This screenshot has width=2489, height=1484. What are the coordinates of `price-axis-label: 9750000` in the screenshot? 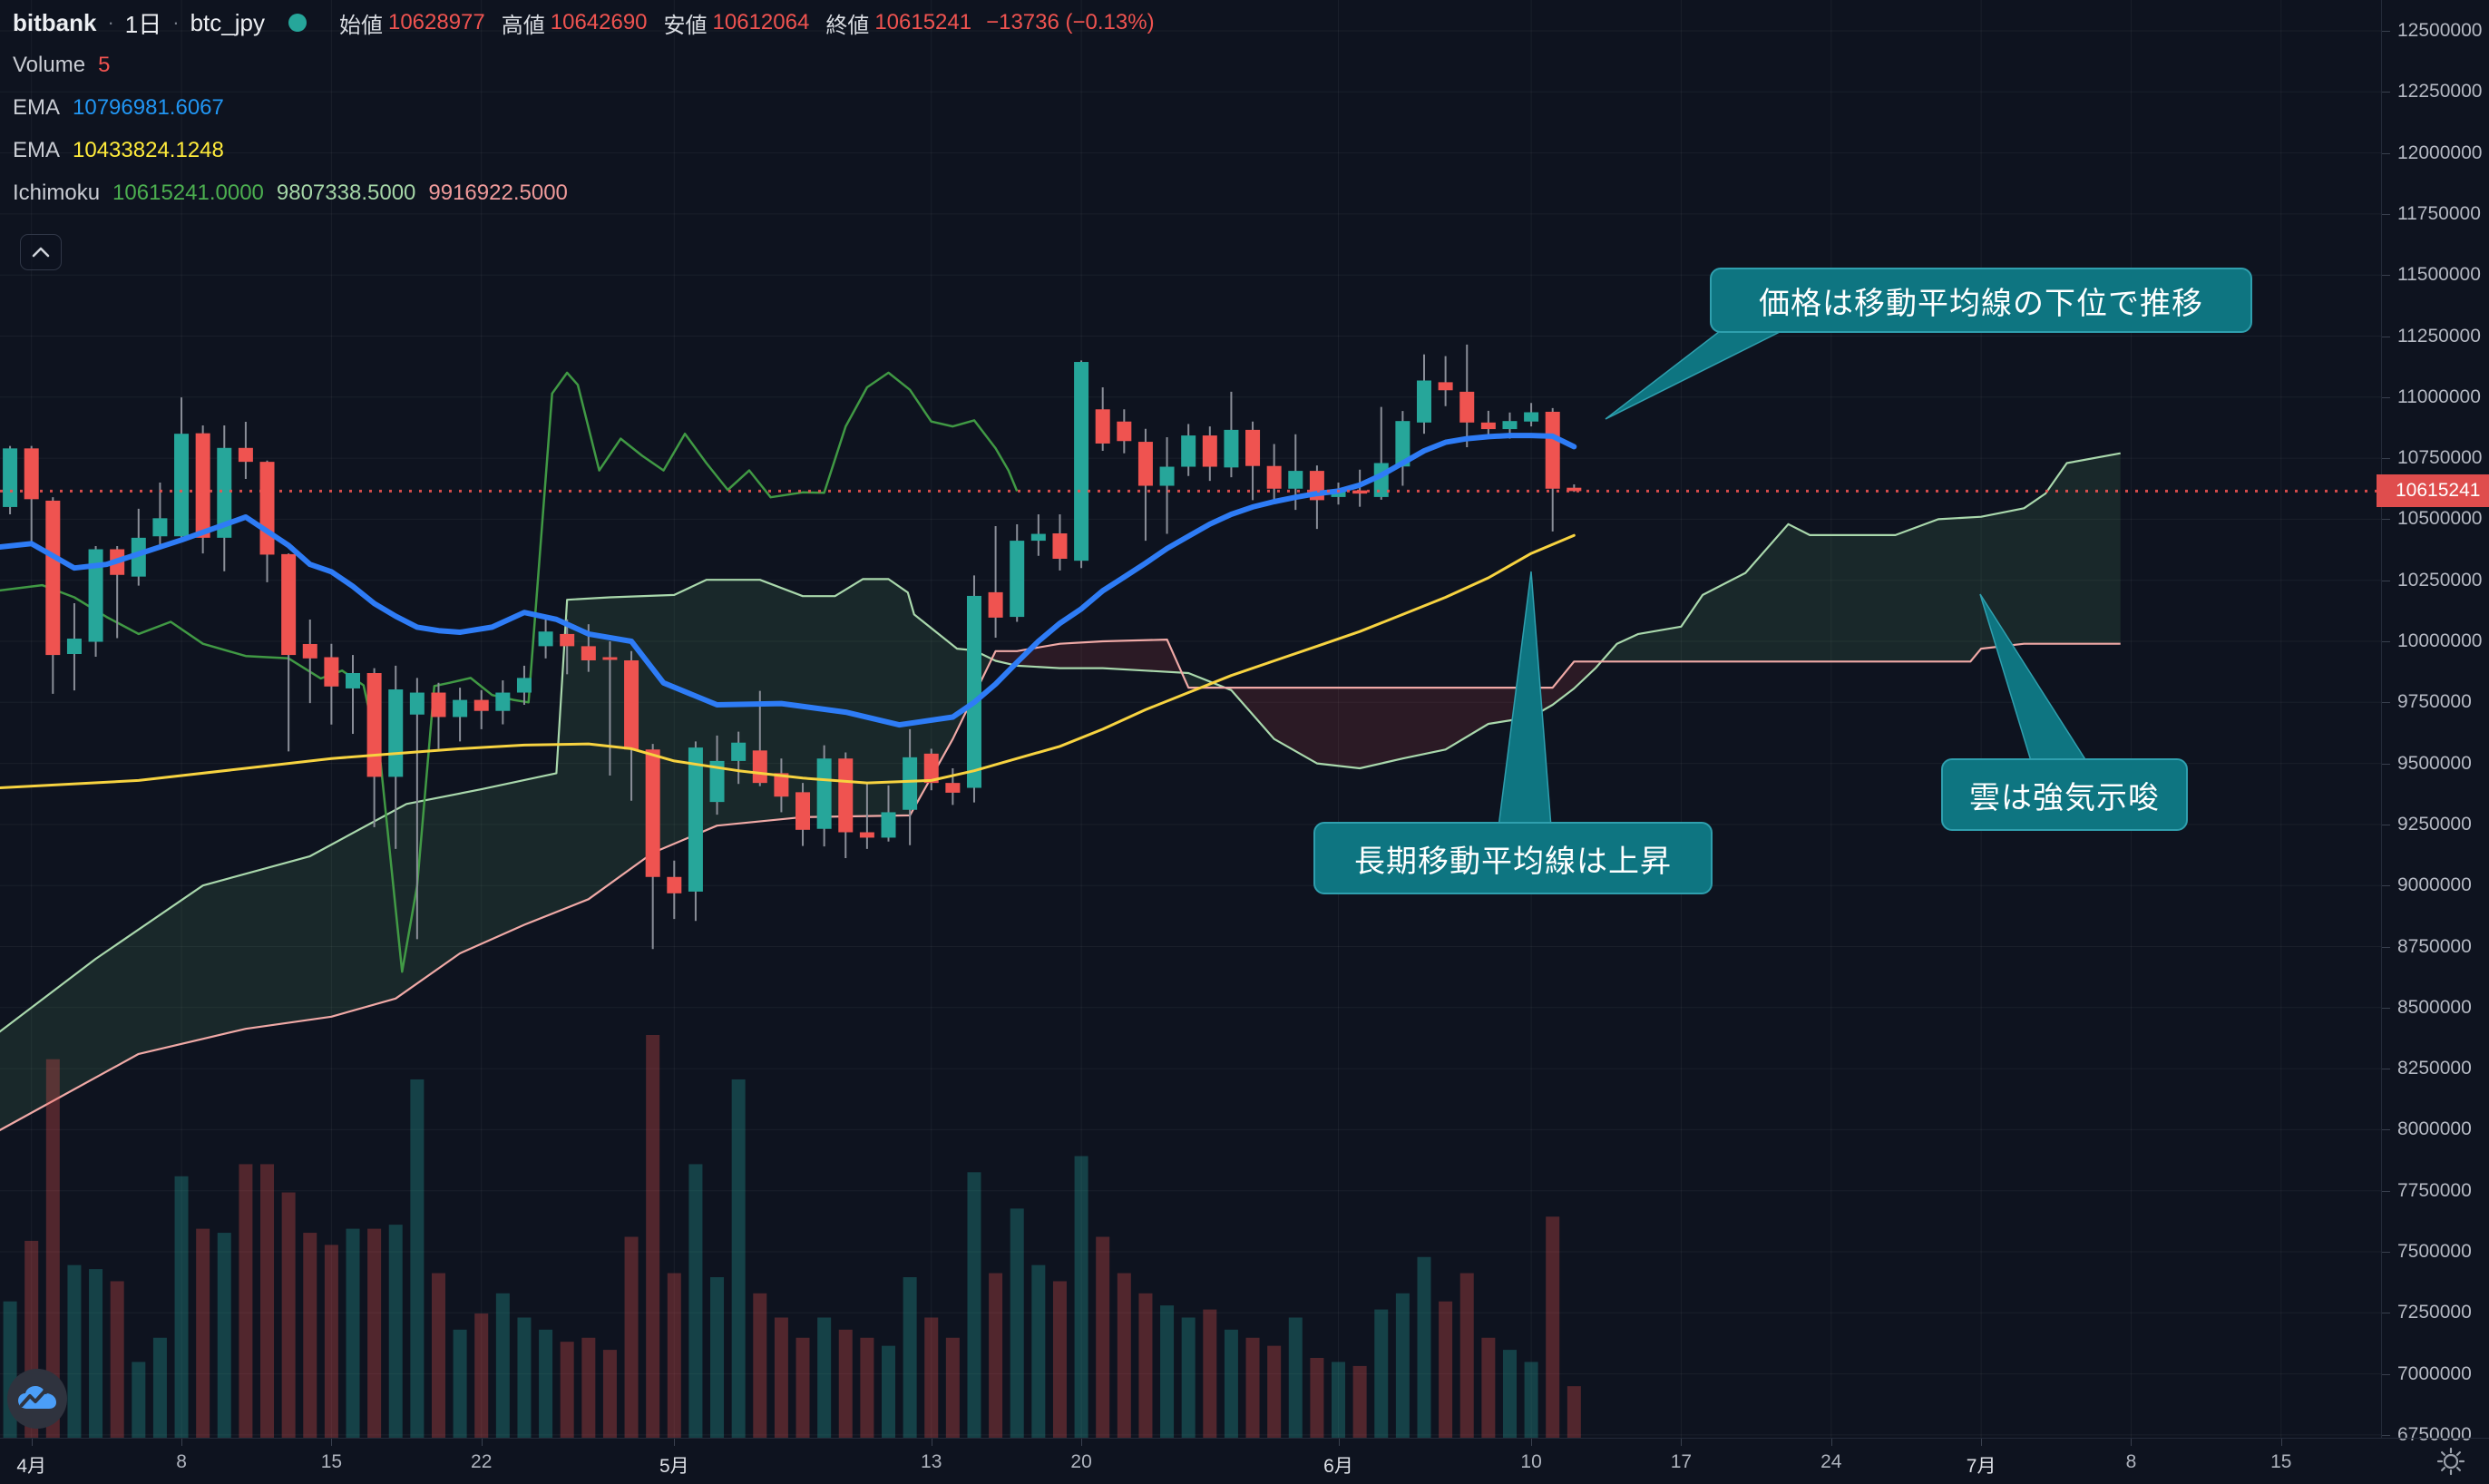 It's located at (2434, 702).